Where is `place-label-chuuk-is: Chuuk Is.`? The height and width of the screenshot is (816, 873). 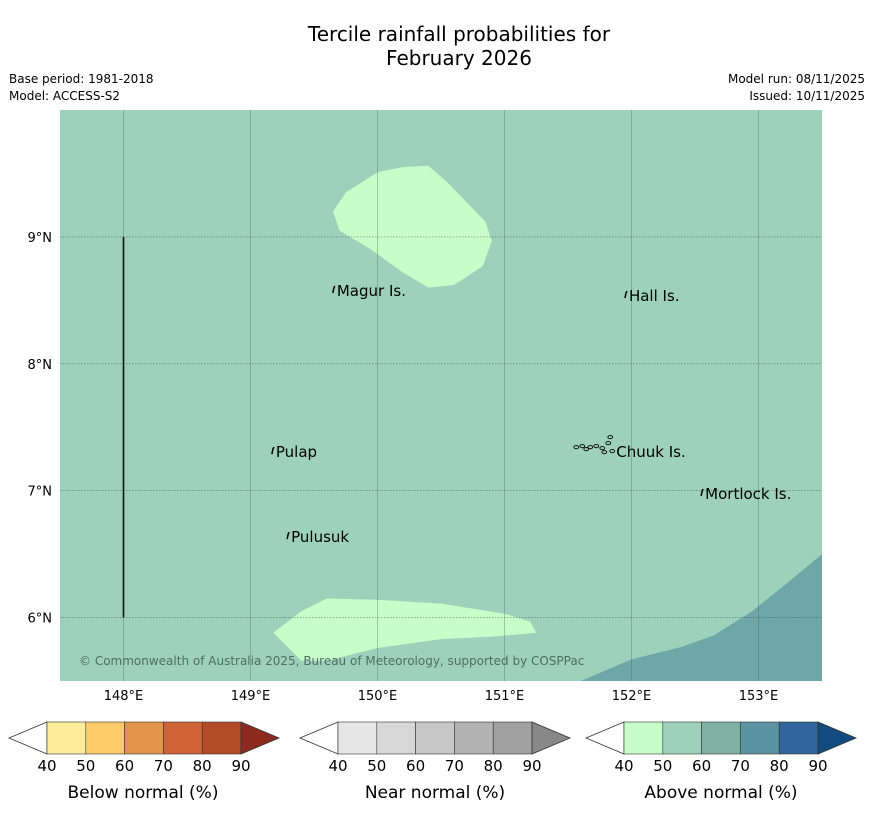 place-label-chuuk-is: Chuuk Is. is located at coordinates (650, 452).